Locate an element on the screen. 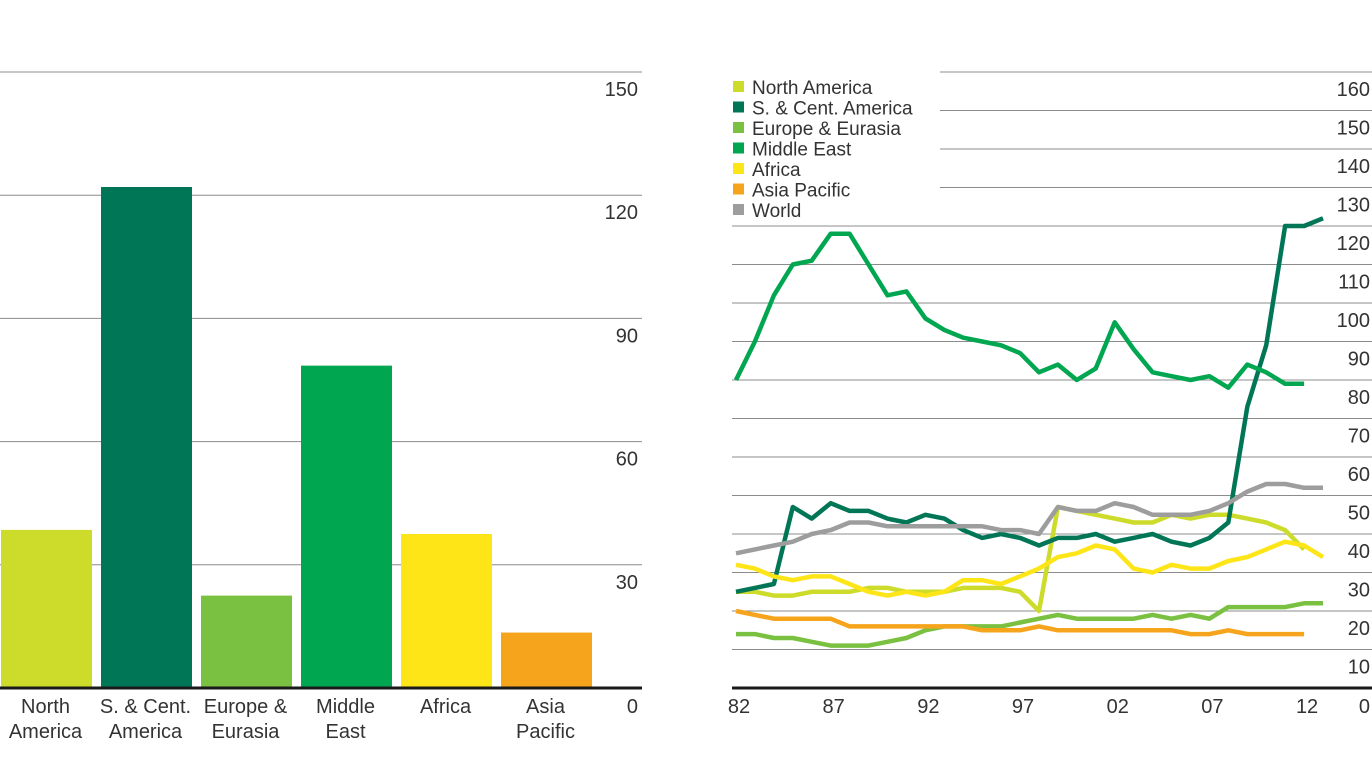 The width and height of the screenshot is (1372, 775). line-y-tick-label: 110 is located at coordinates (1354, 283).